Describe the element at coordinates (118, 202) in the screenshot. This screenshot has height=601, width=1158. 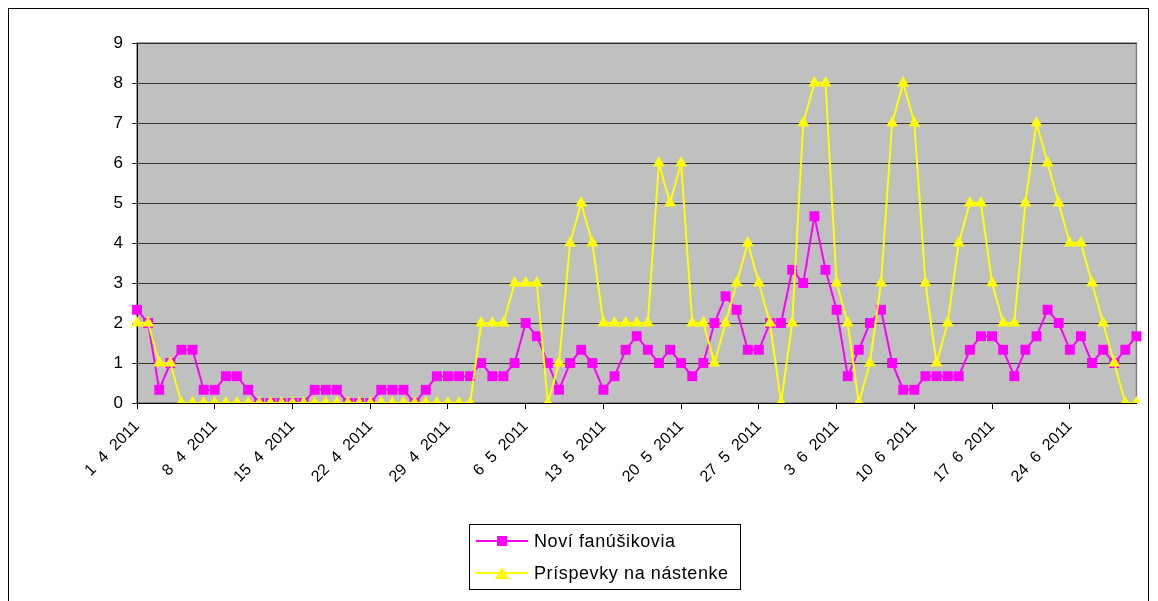
I see `y-tick-label: 5` at that location.